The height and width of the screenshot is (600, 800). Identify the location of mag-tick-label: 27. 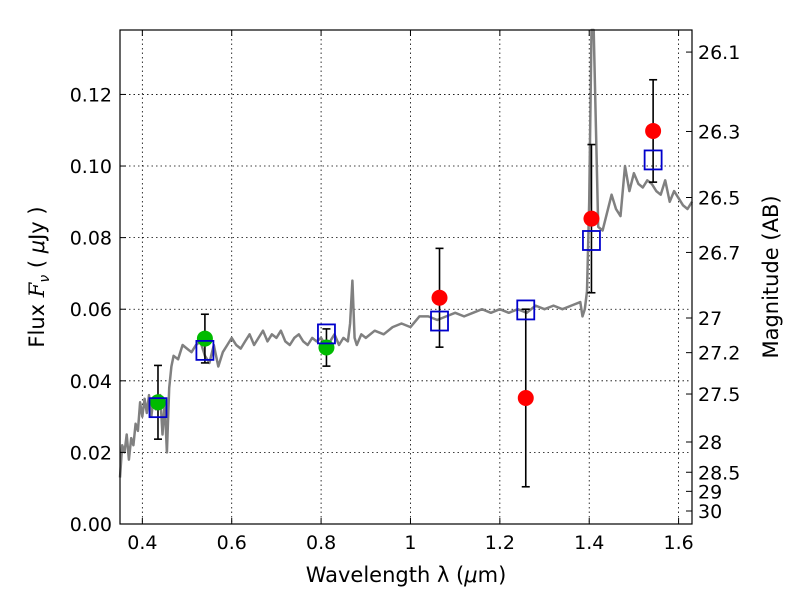
(710, 319).